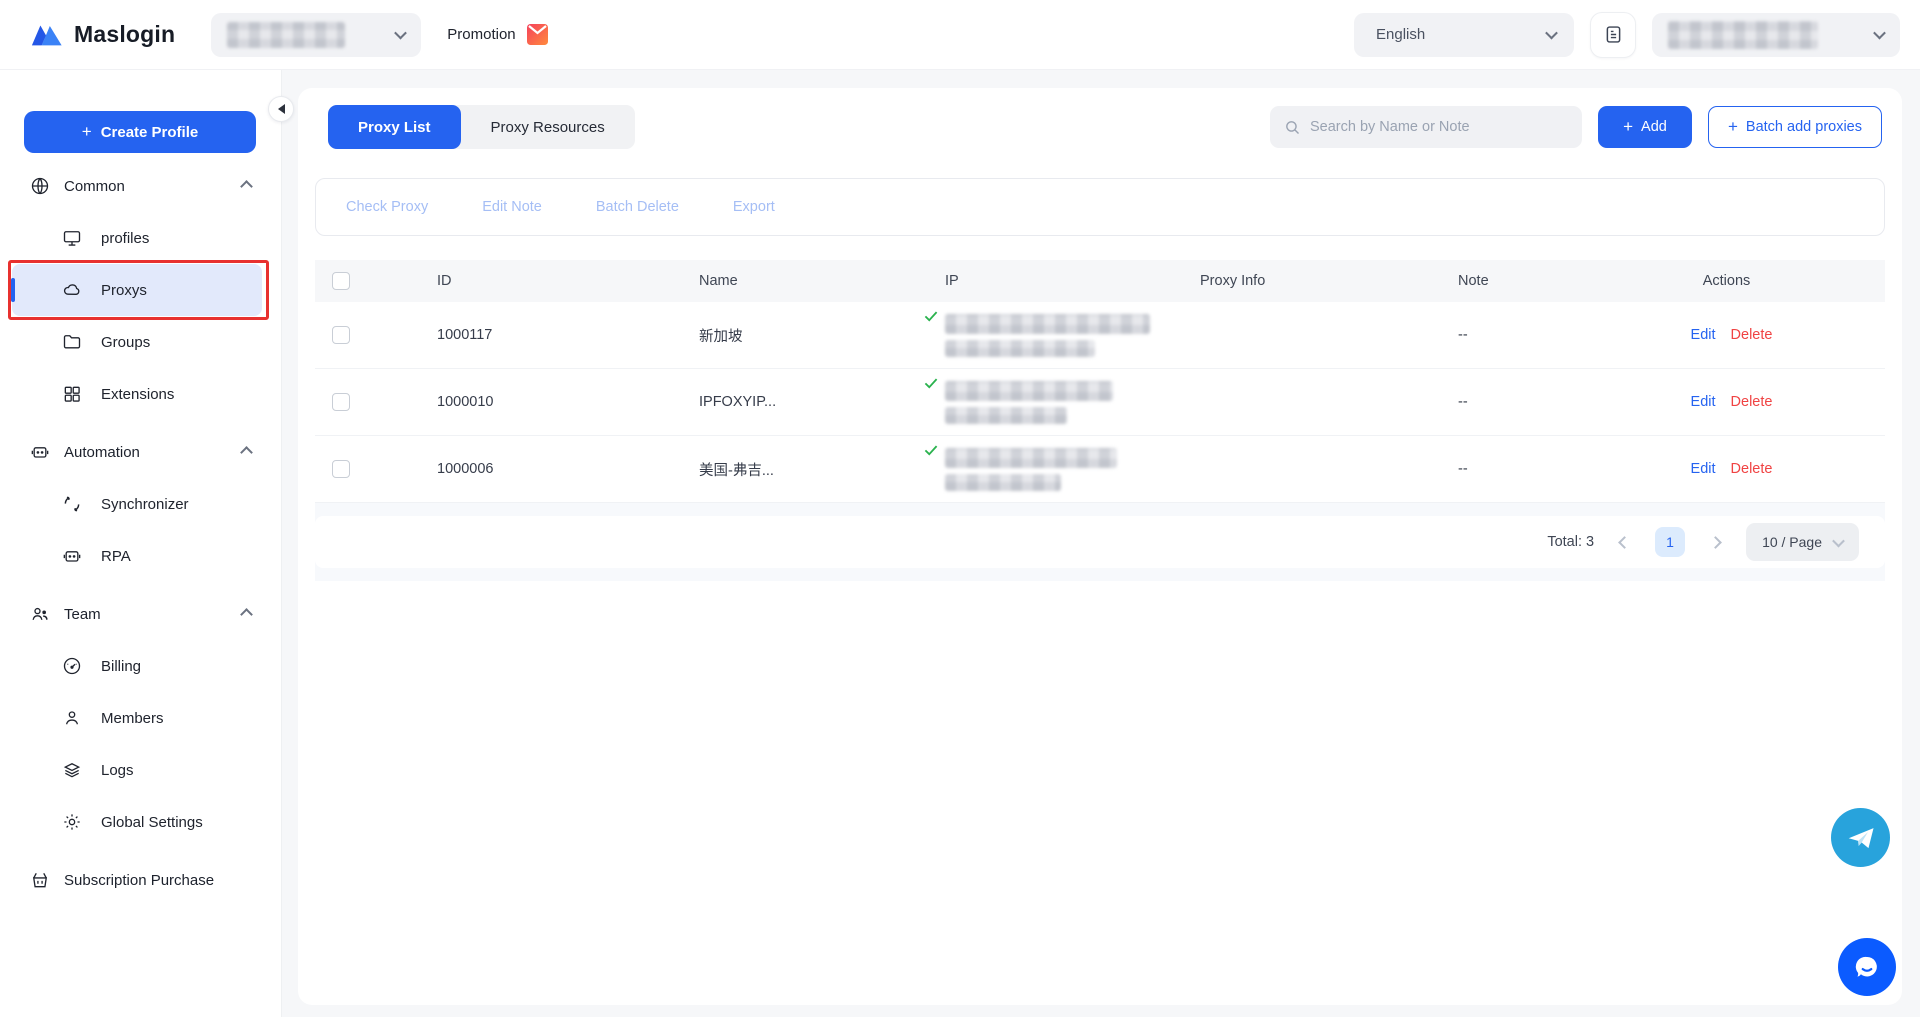  I want to click on sidebar-item-billing: Billing, so click(140, 666).